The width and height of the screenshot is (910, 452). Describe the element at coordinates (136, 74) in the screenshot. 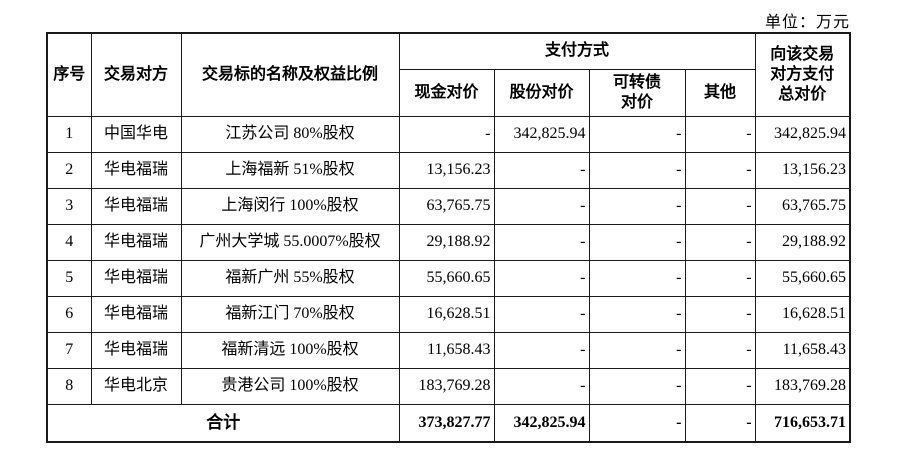

I see `col-header-counterparty: 交易对方` at that location.